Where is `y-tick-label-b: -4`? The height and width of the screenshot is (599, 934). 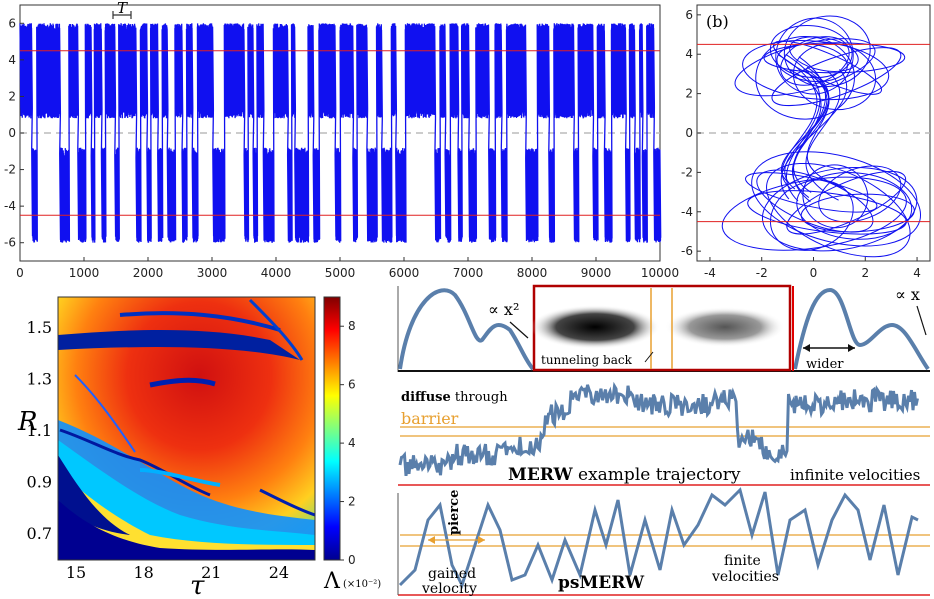
y-tick-label-b: -4 is located at coordinates (687, 212).